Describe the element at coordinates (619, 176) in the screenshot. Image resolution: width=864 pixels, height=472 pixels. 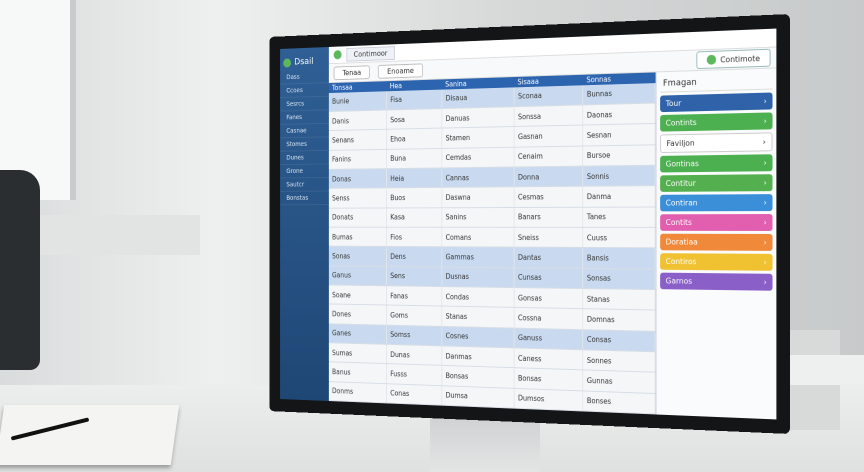
I see `table-cell: Sonnis` at that location.